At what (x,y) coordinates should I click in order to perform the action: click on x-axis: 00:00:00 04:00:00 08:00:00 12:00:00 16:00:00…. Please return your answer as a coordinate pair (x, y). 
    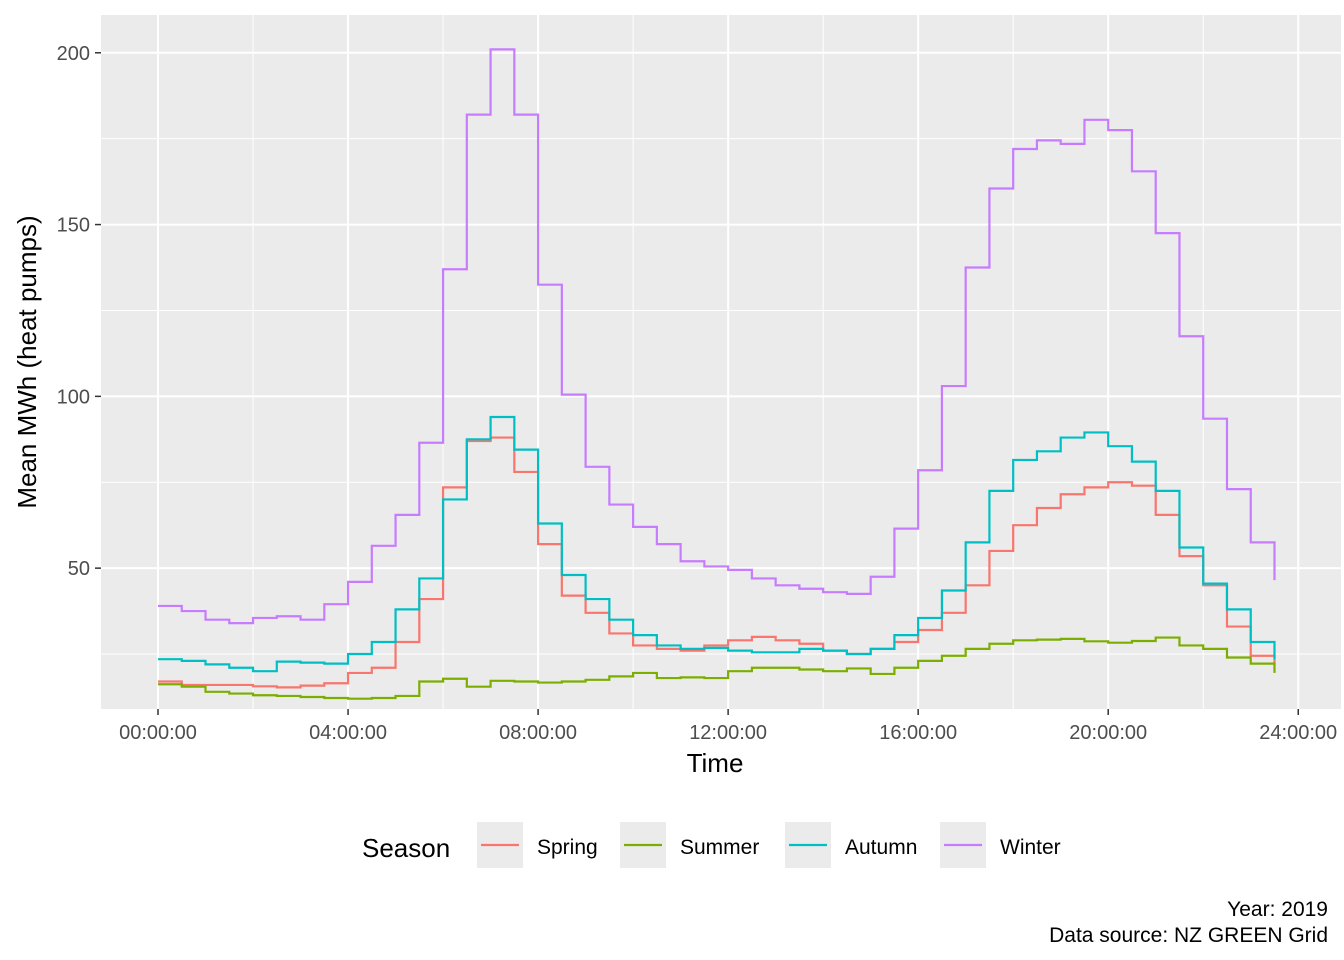
    Looking at the image, I should click on (728, 726).